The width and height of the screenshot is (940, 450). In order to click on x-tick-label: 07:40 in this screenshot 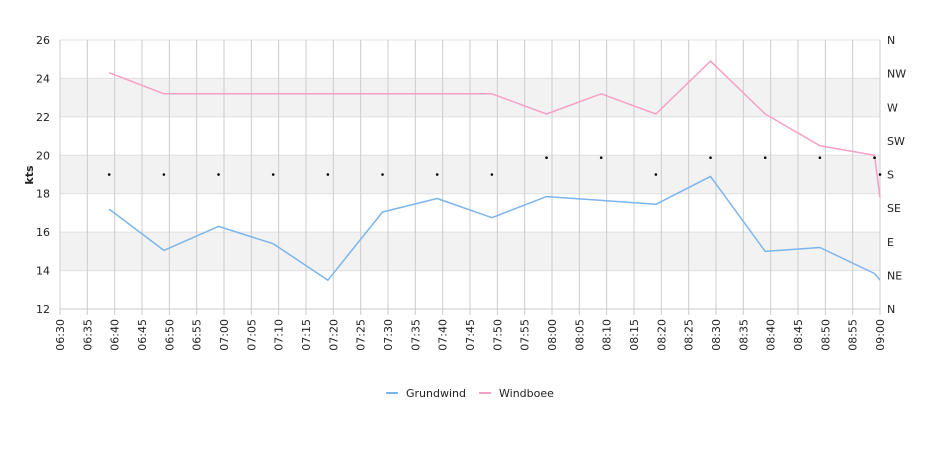, I will do `click(443, 335)`.